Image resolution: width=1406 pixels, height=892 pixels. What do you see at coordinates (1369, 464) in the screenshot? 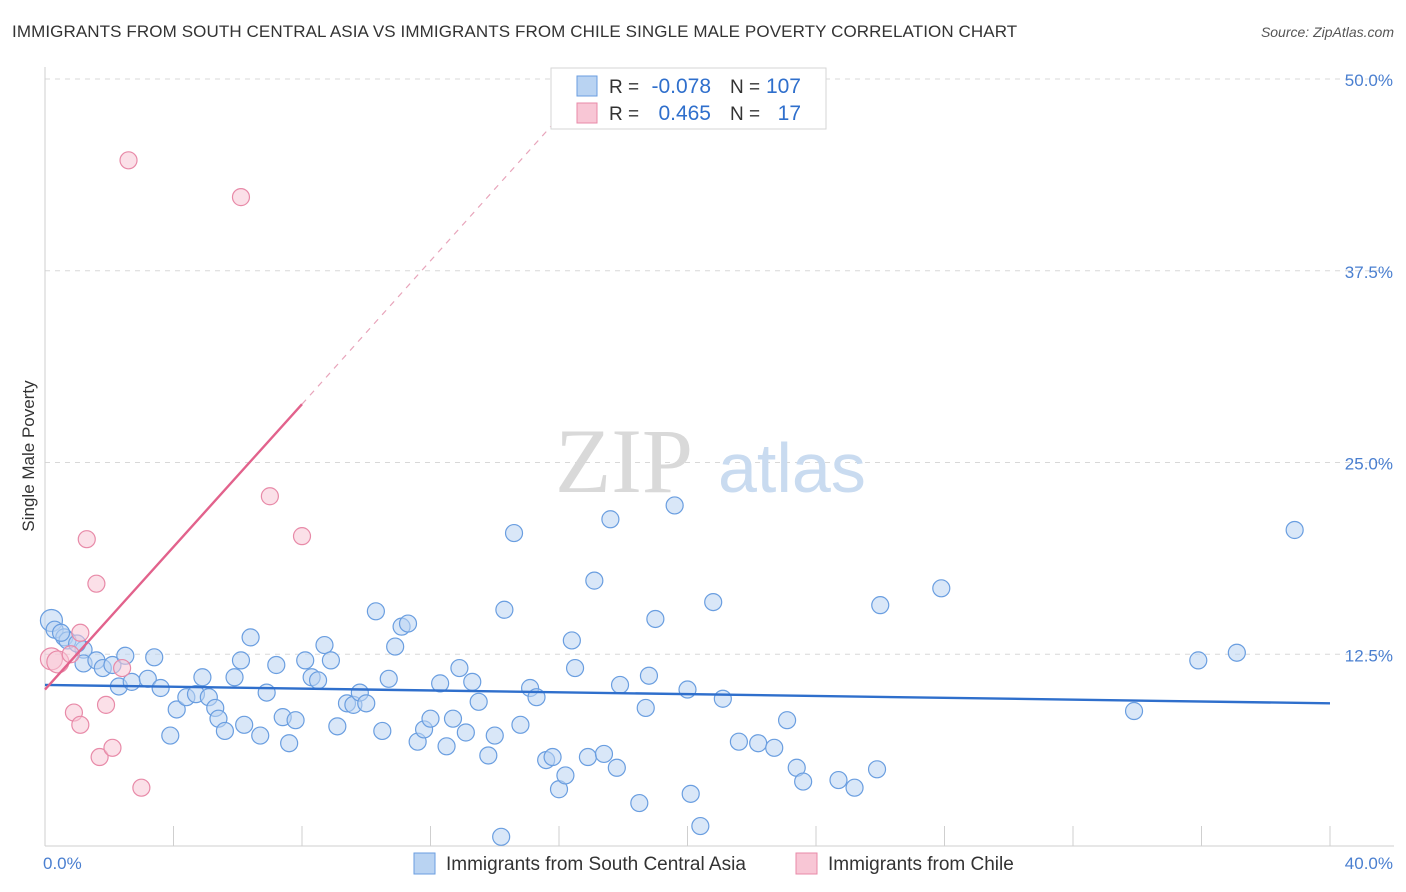
I see `y-tick-label-1: 25.0%` at bounding box center [1369, 464].